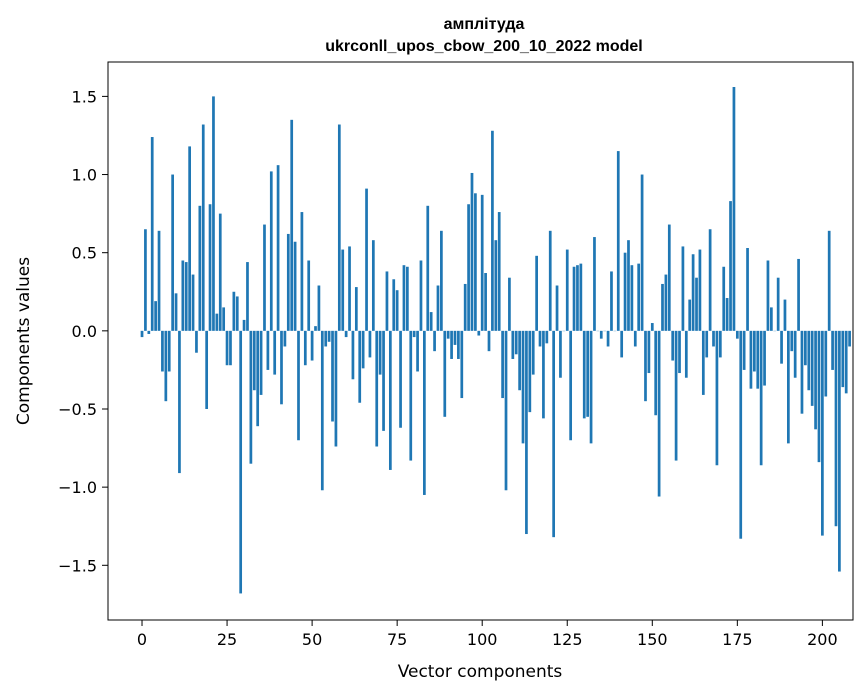  What do you see at coordinates (77, 487) in the screenshot?
I see `y-tick-label: −1.0` at bounding box center [77, 487].